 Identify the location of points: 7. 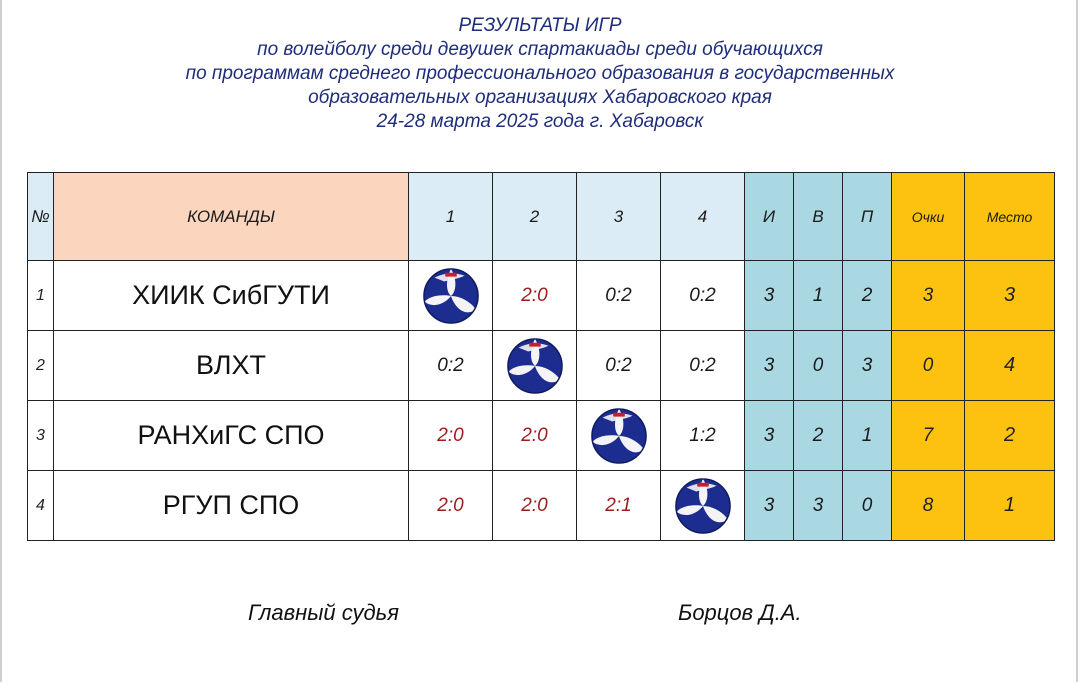
(928, 435).